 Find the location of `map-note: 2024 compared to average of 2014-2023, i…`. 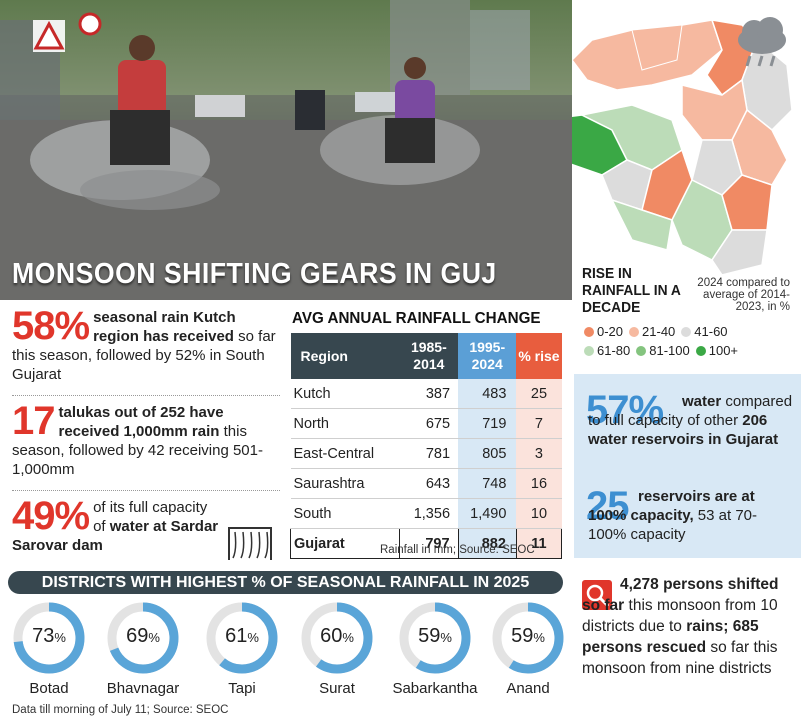

map-note: 2024 compared to average of 2014-2023, i… is located at coordinates (743, 295).